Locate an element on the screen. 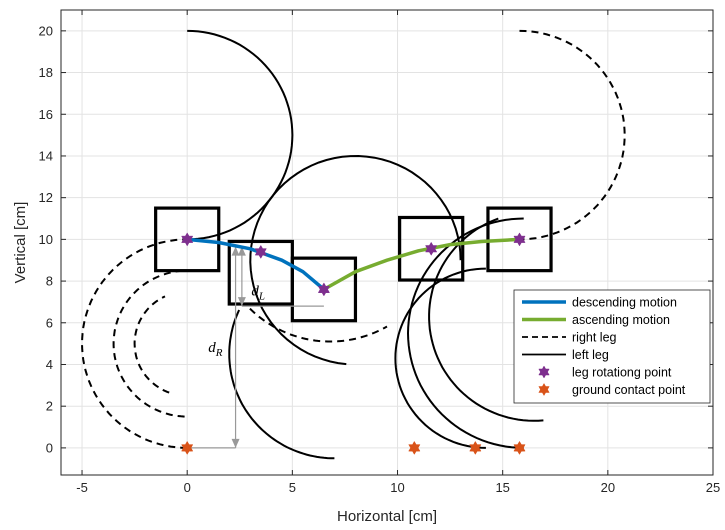 Image resolution: width=725 pixels, height=530 pixels. x-tick-label: -5 is located at coordinates (82, 487).